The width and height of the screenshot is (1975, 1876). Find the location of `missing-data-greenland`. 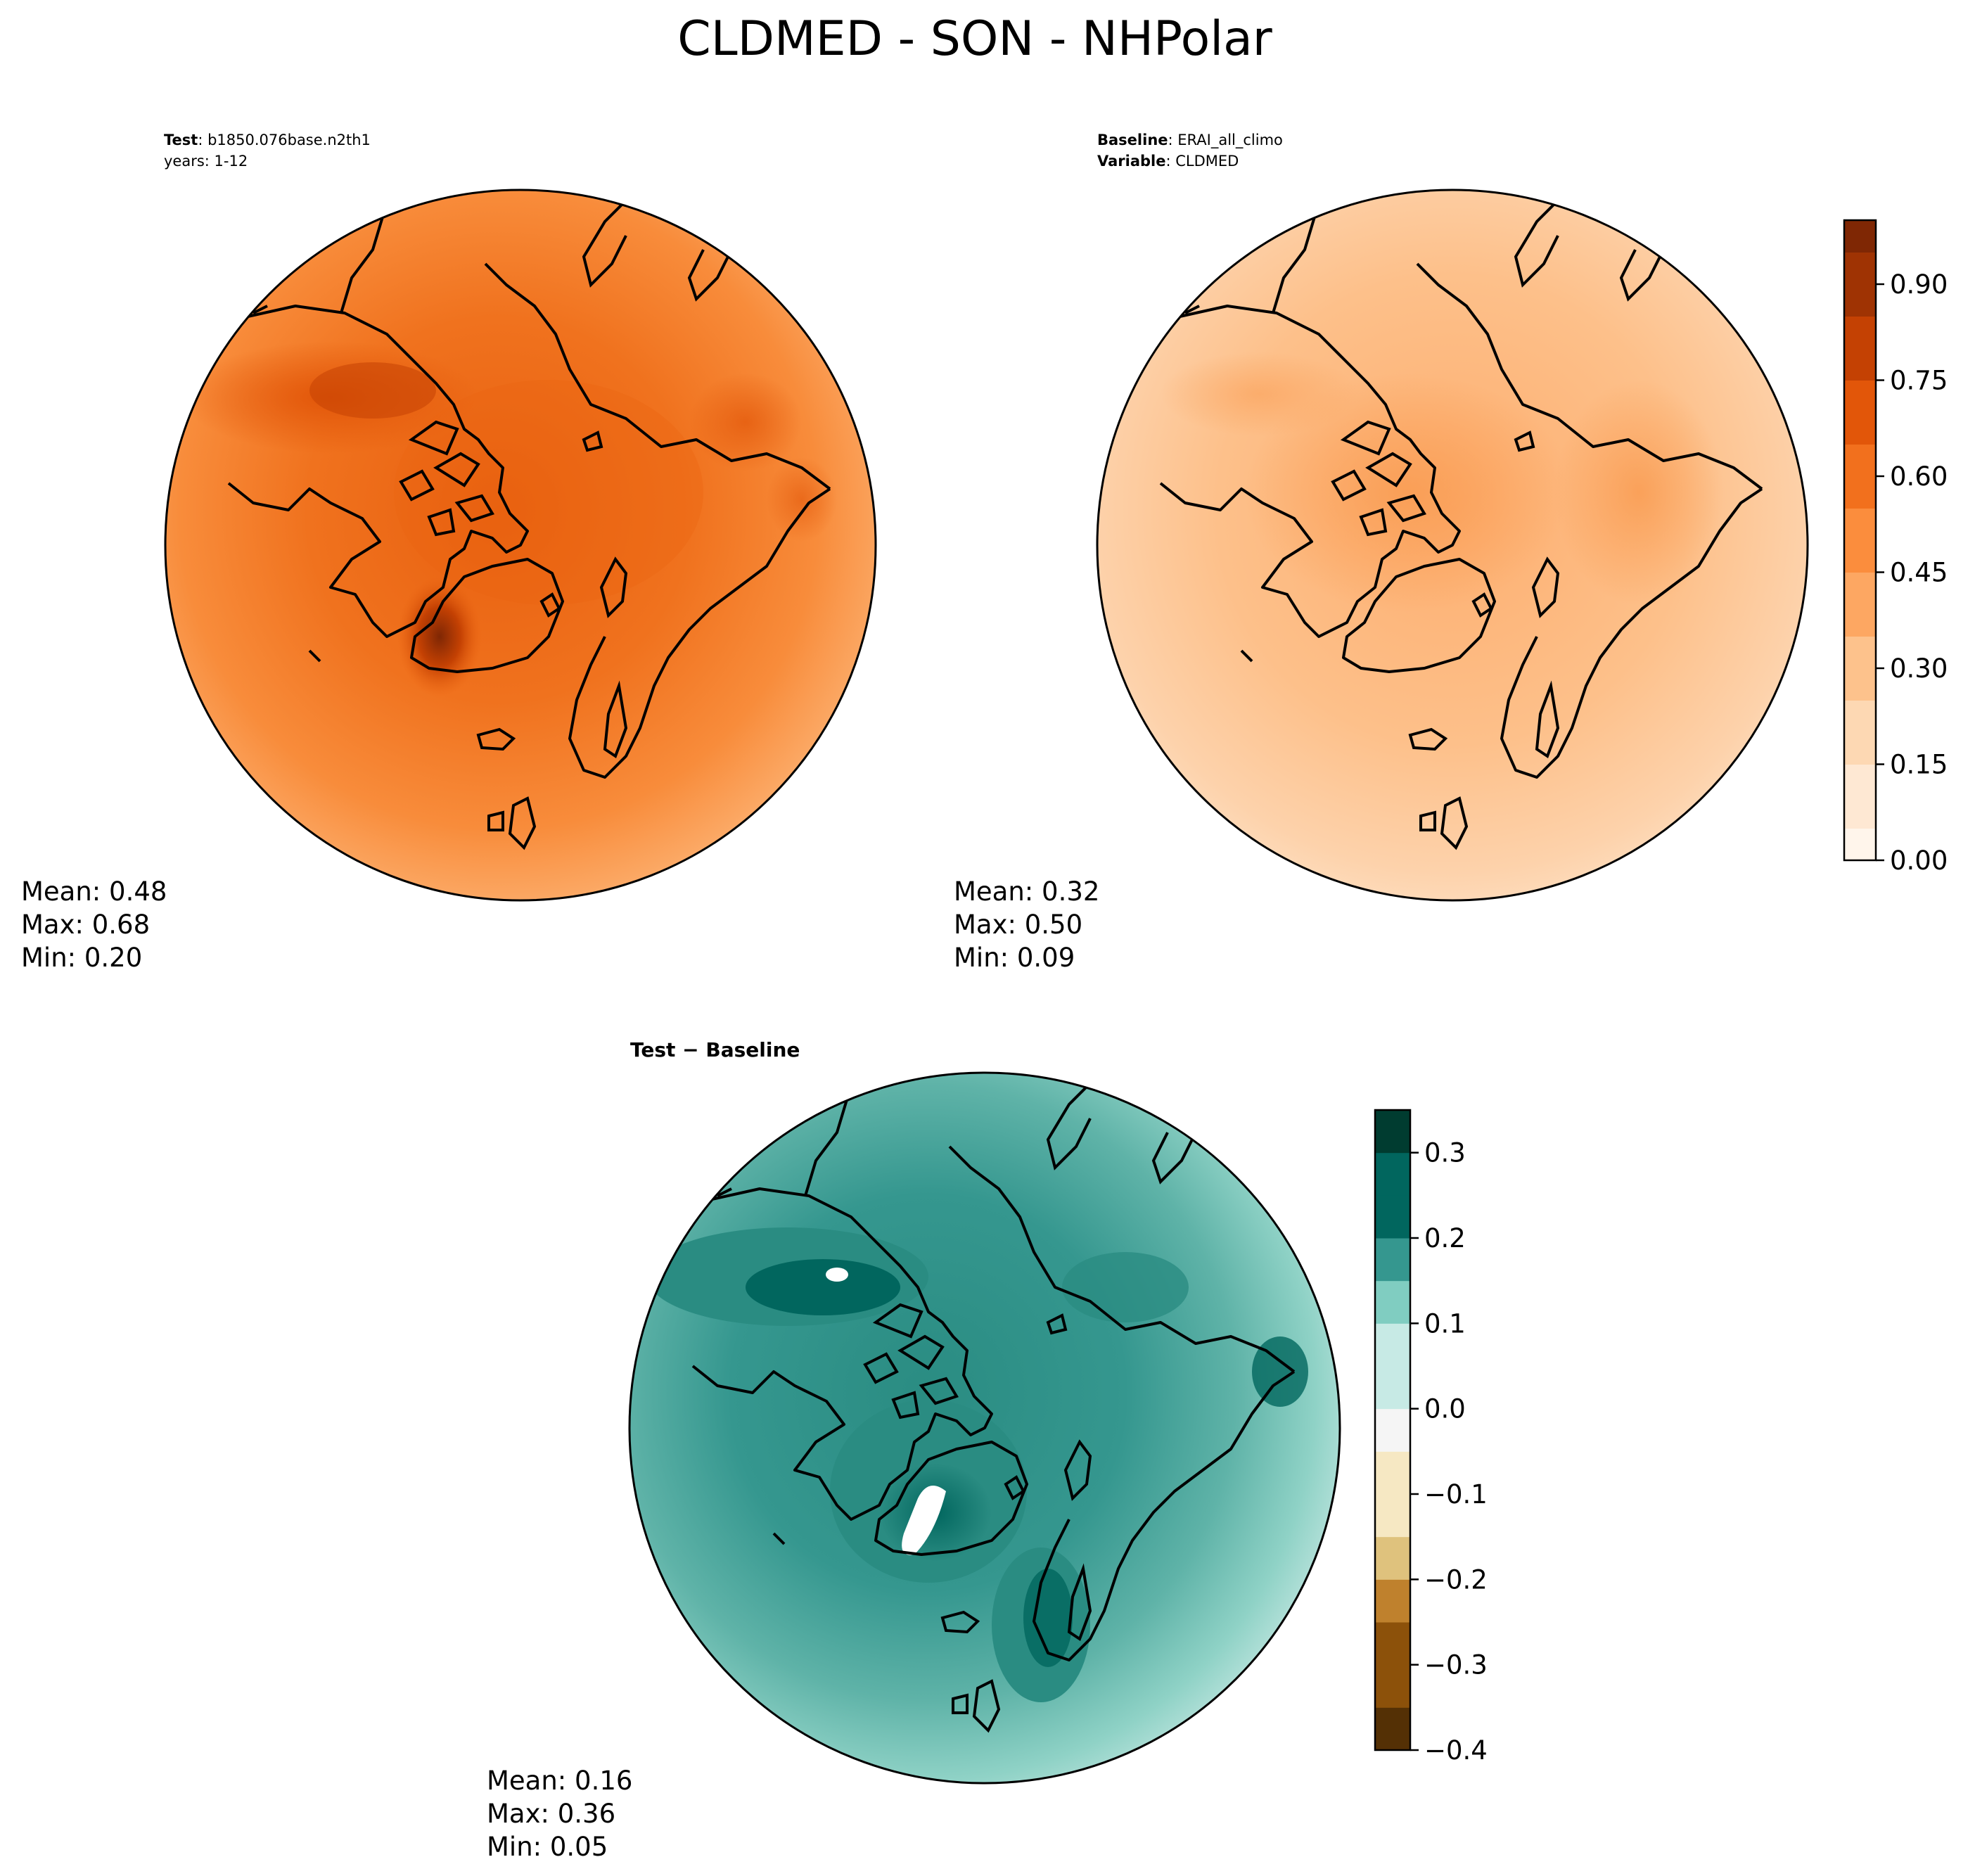

missing-data-greenland is located at coordinates (924, 1521).